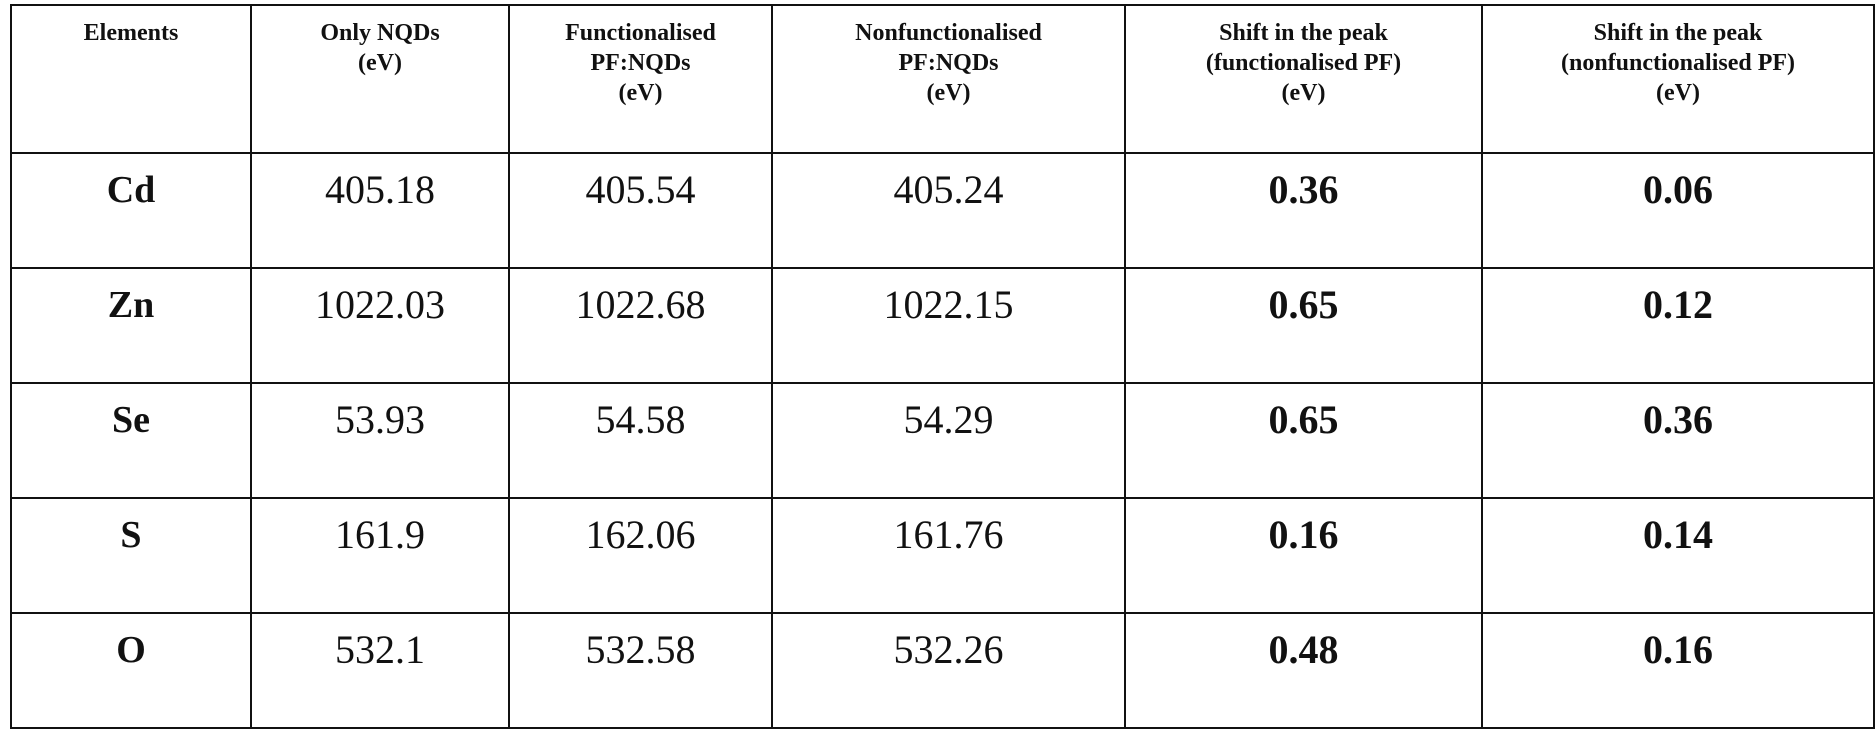  Describe the element at coordinates (1678, 670) in the screenshot. I see `shift-nonfunctionalised-cell: 0.16` at that location.